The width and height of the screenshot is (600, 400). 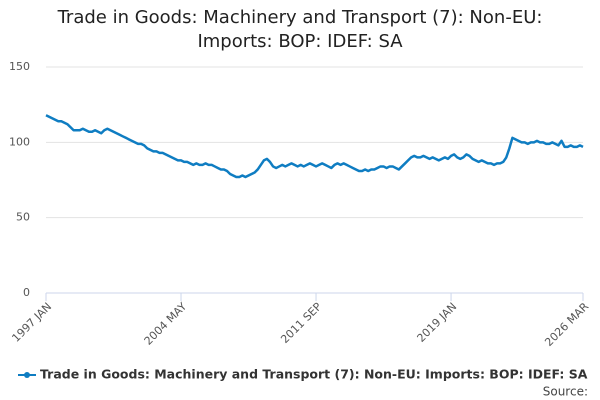 What do you see at coordinates (31, 322) in the screenshot?
I see `x-tick-label: 1997 JAN` at bounding box center [31, 322].